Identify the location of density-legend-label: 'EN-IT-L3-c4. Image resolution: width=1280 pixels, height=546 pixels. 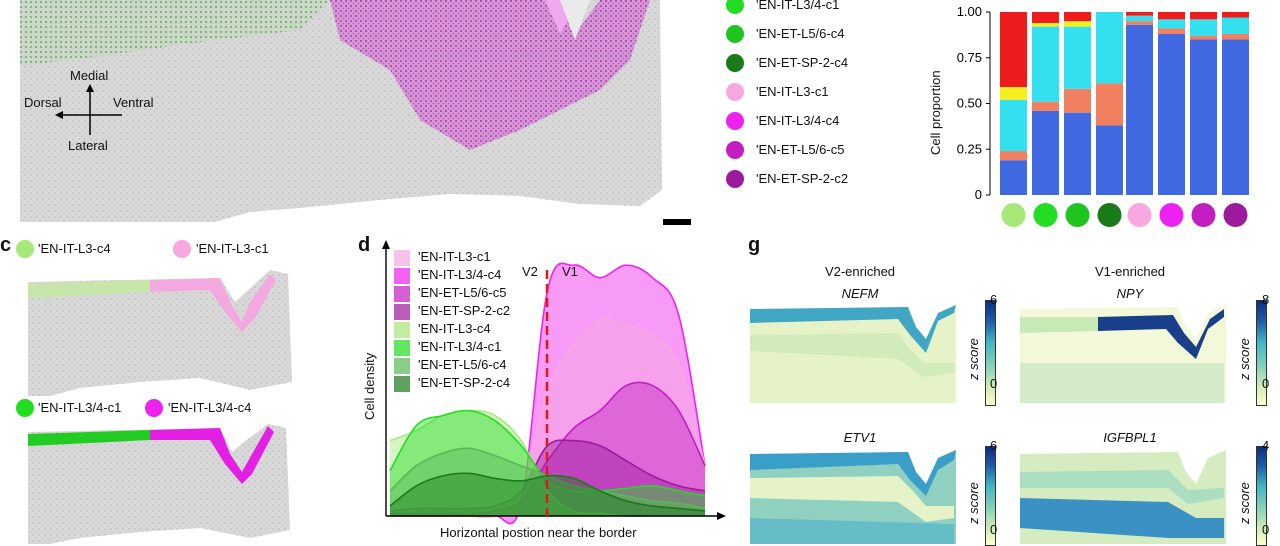
(454, 328).